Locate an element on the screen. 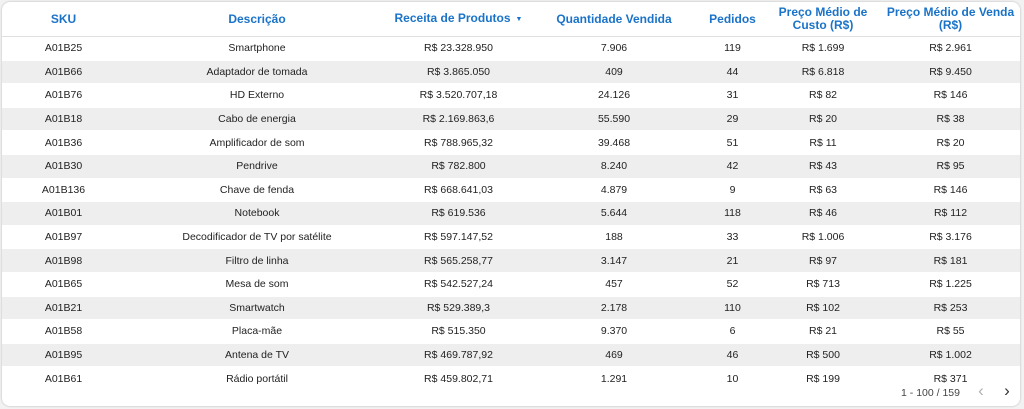  cell-sku: A01B98 is located at coordinates (63, 260).